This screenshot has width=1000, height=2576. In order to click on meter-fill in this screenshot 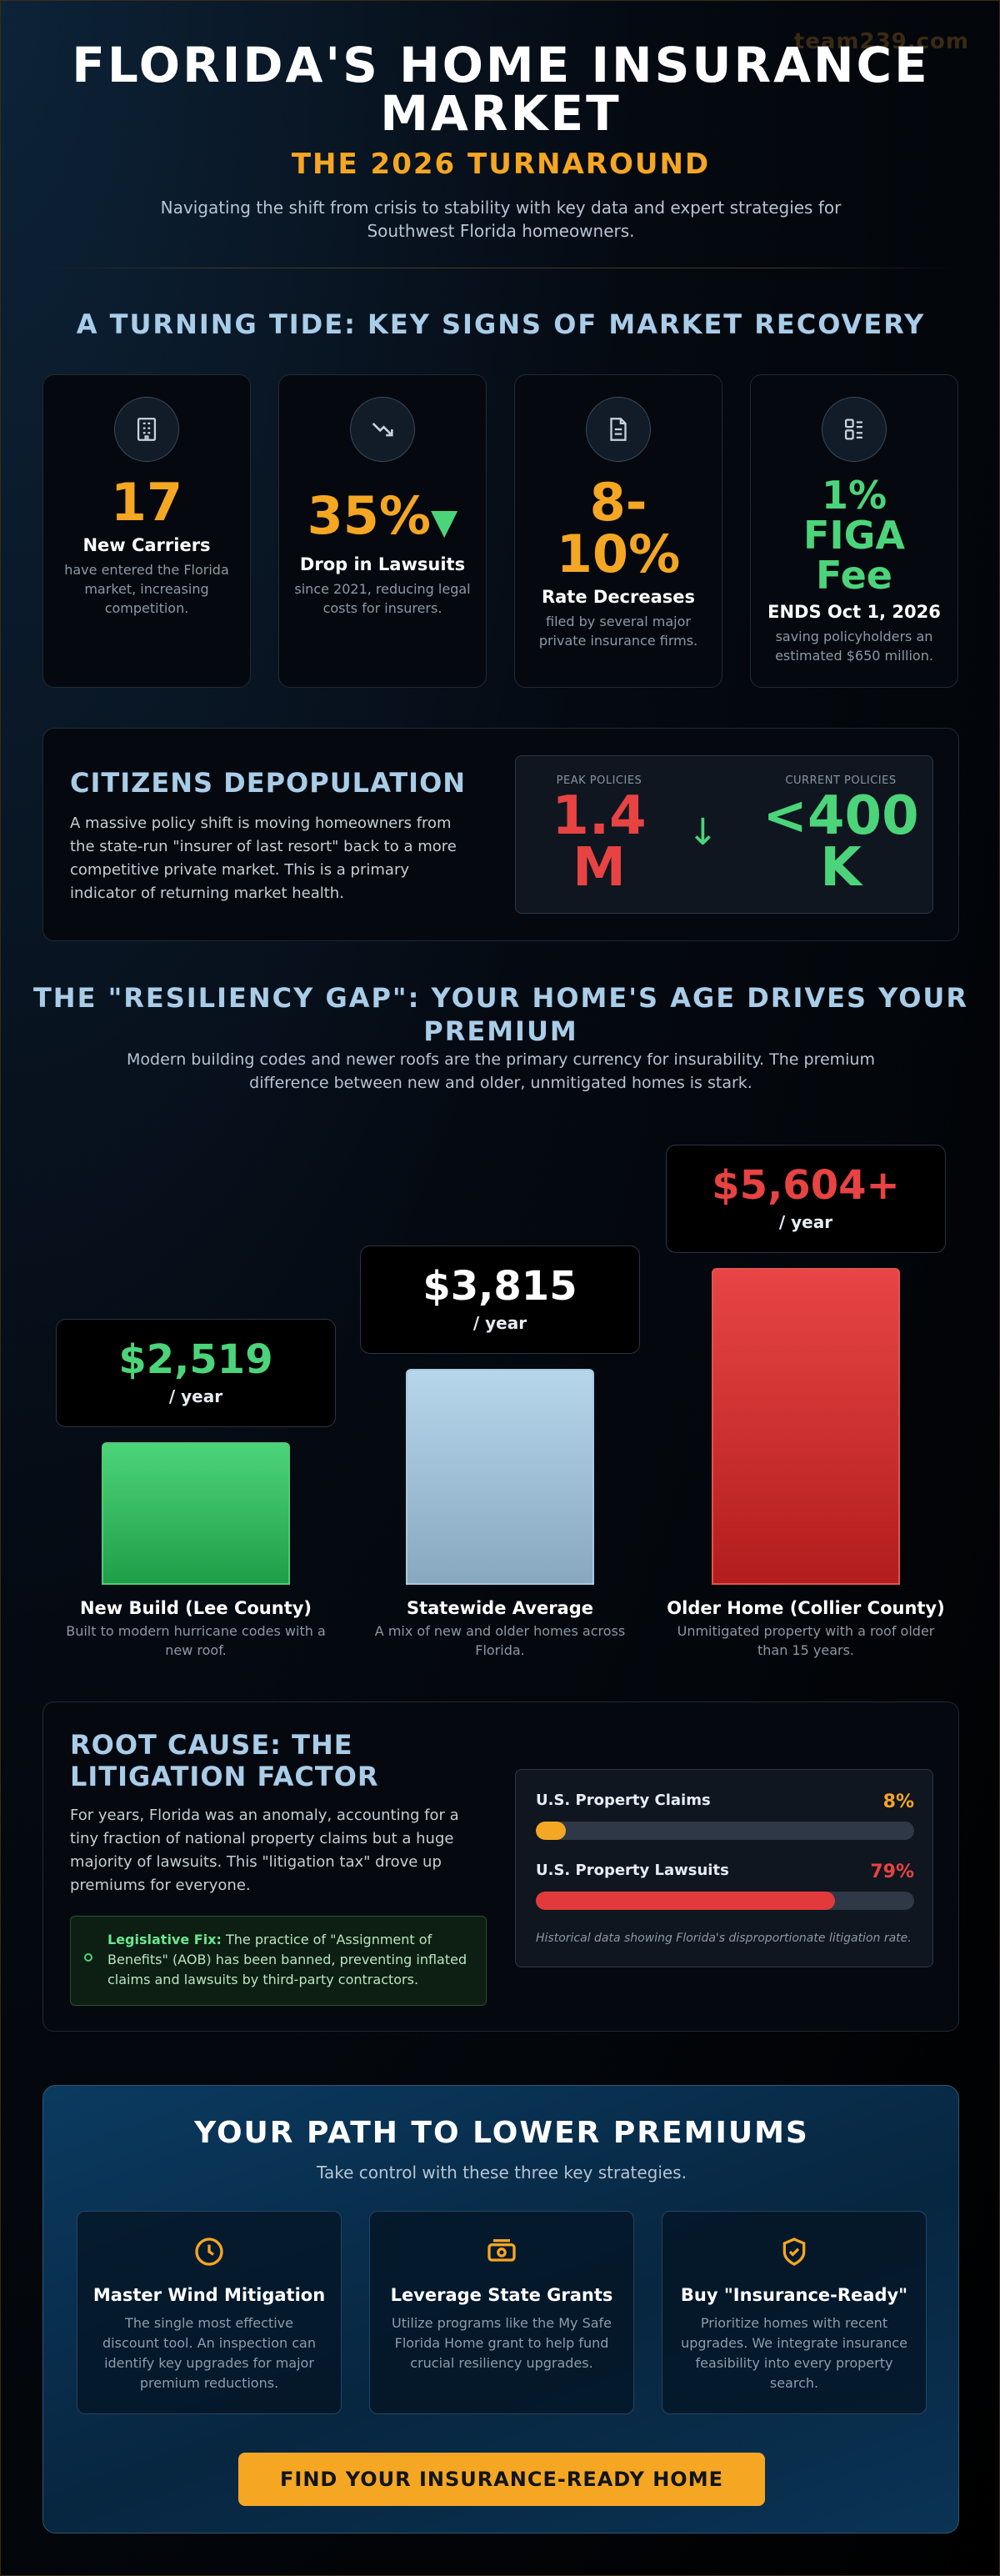, I will do `click(685, 1901)`.